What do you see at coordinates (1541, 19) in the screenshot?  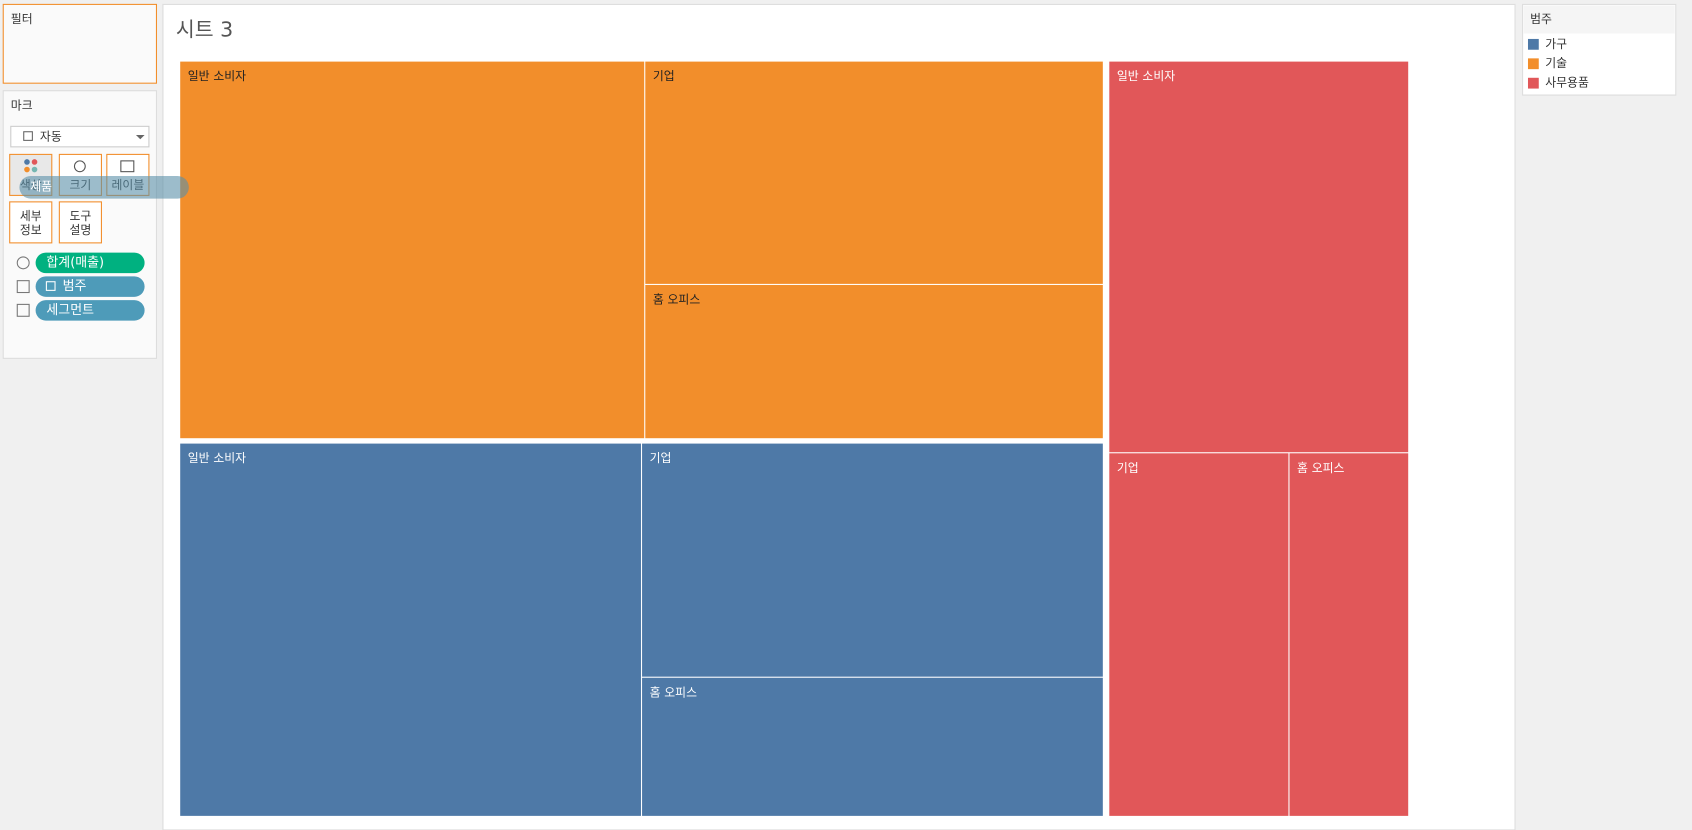 I see `legend-title: 범주` at bounding box center [1541, 19].